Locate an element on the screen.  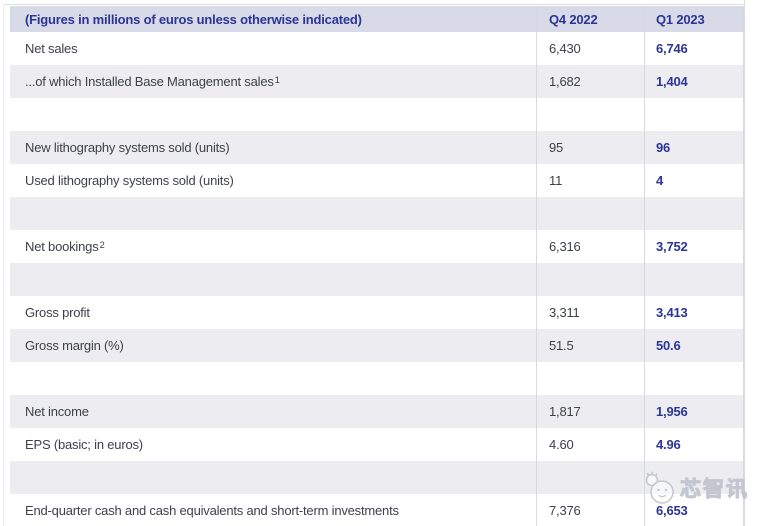
value-q4-2022: 11 is located at coordinates (590, 180).